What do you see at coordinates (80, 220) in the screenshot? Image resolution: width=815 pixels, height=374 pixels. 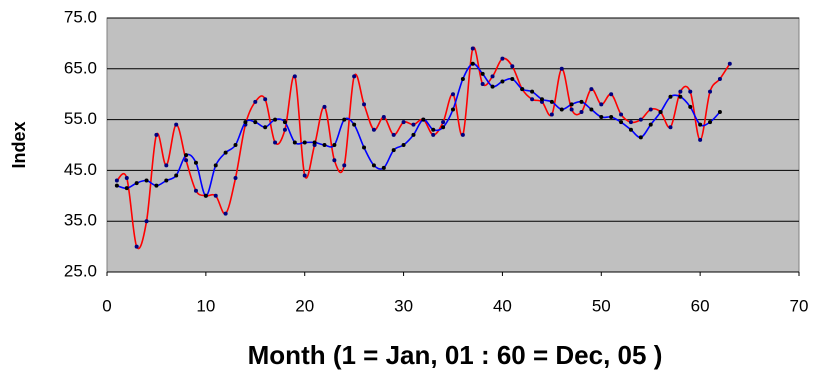 I see `y-tick-label: 35.0` at bounding box center [80, 220].